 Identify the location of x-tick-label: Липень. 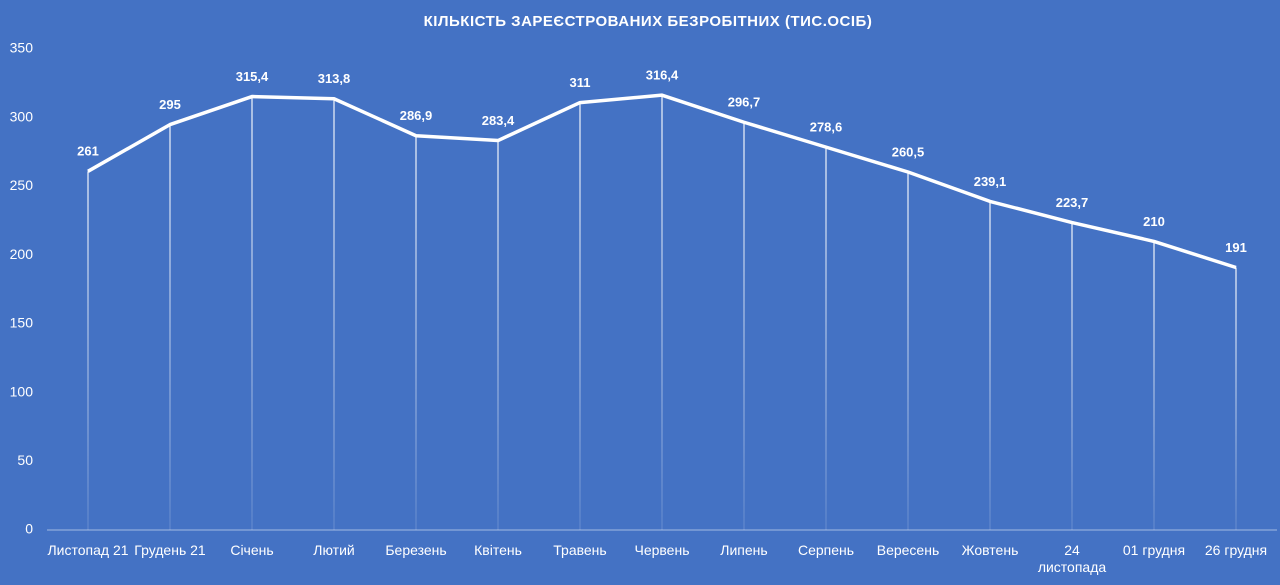
(744, 550).